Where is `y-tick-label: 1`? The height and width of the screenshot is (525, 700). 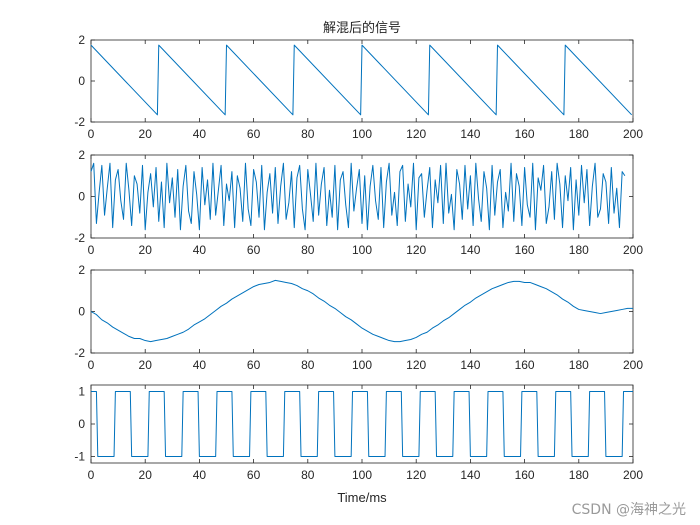
y-tick-label: 1 is located at coordinates (81, 392).